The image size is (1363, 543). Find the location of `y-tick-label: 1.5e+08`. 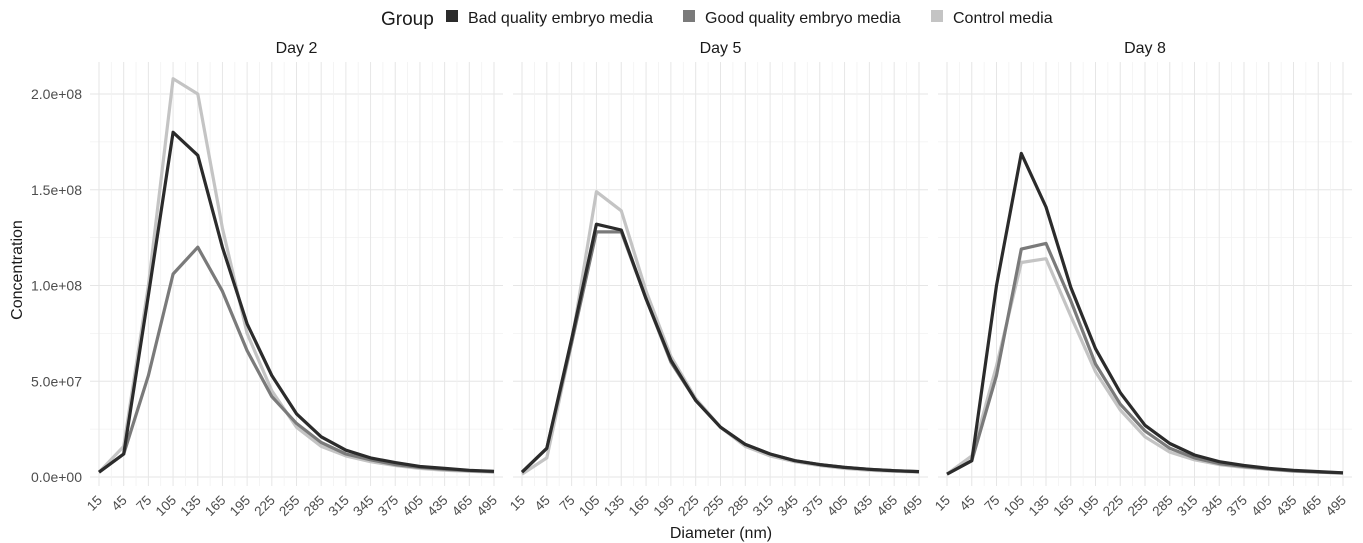

y-tick-label: 1.5e+08 is located at coordinates (56, 190).